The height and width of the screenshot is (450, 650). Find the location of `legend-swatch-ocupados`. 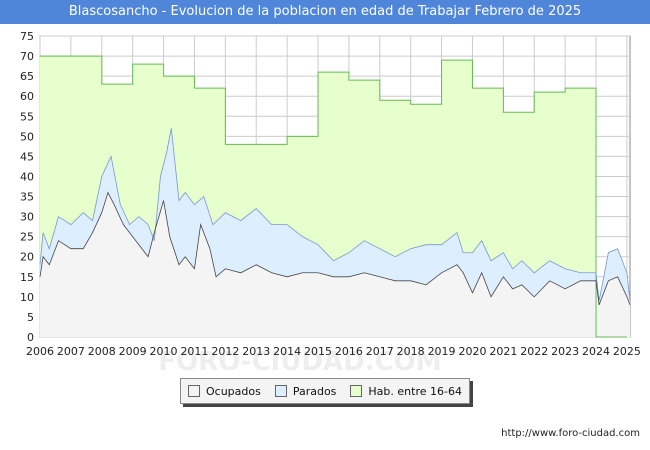

legend-swatch-ocupados is located at coordinates (193, 391).